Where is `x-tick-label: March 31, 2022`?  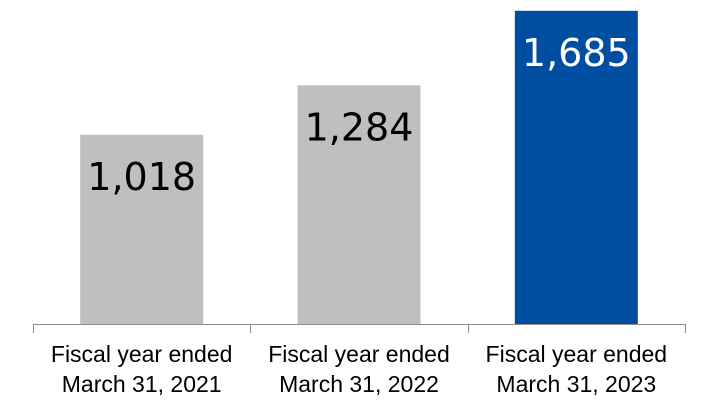 x-tick-label: March 31, 2022 is located at coordinates (359, 384).